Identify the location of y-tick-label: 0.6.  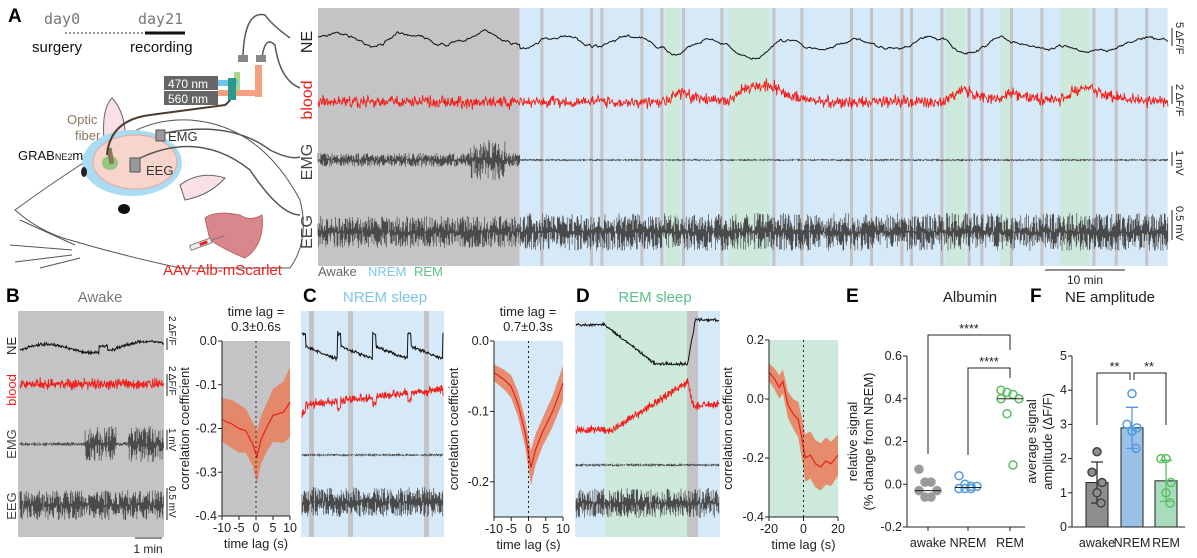
(893, 356).